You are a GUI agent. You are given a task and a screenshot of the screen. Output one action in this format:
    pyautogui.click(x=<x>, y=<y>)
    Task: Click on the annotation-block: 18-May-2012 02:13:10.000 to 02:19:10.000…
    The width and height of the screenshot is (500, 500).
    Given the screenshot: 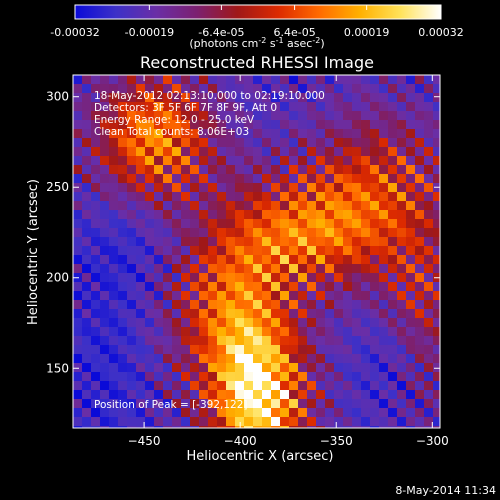 What is the action you would take?
    pyautogui.click(x=209, y=114)
    